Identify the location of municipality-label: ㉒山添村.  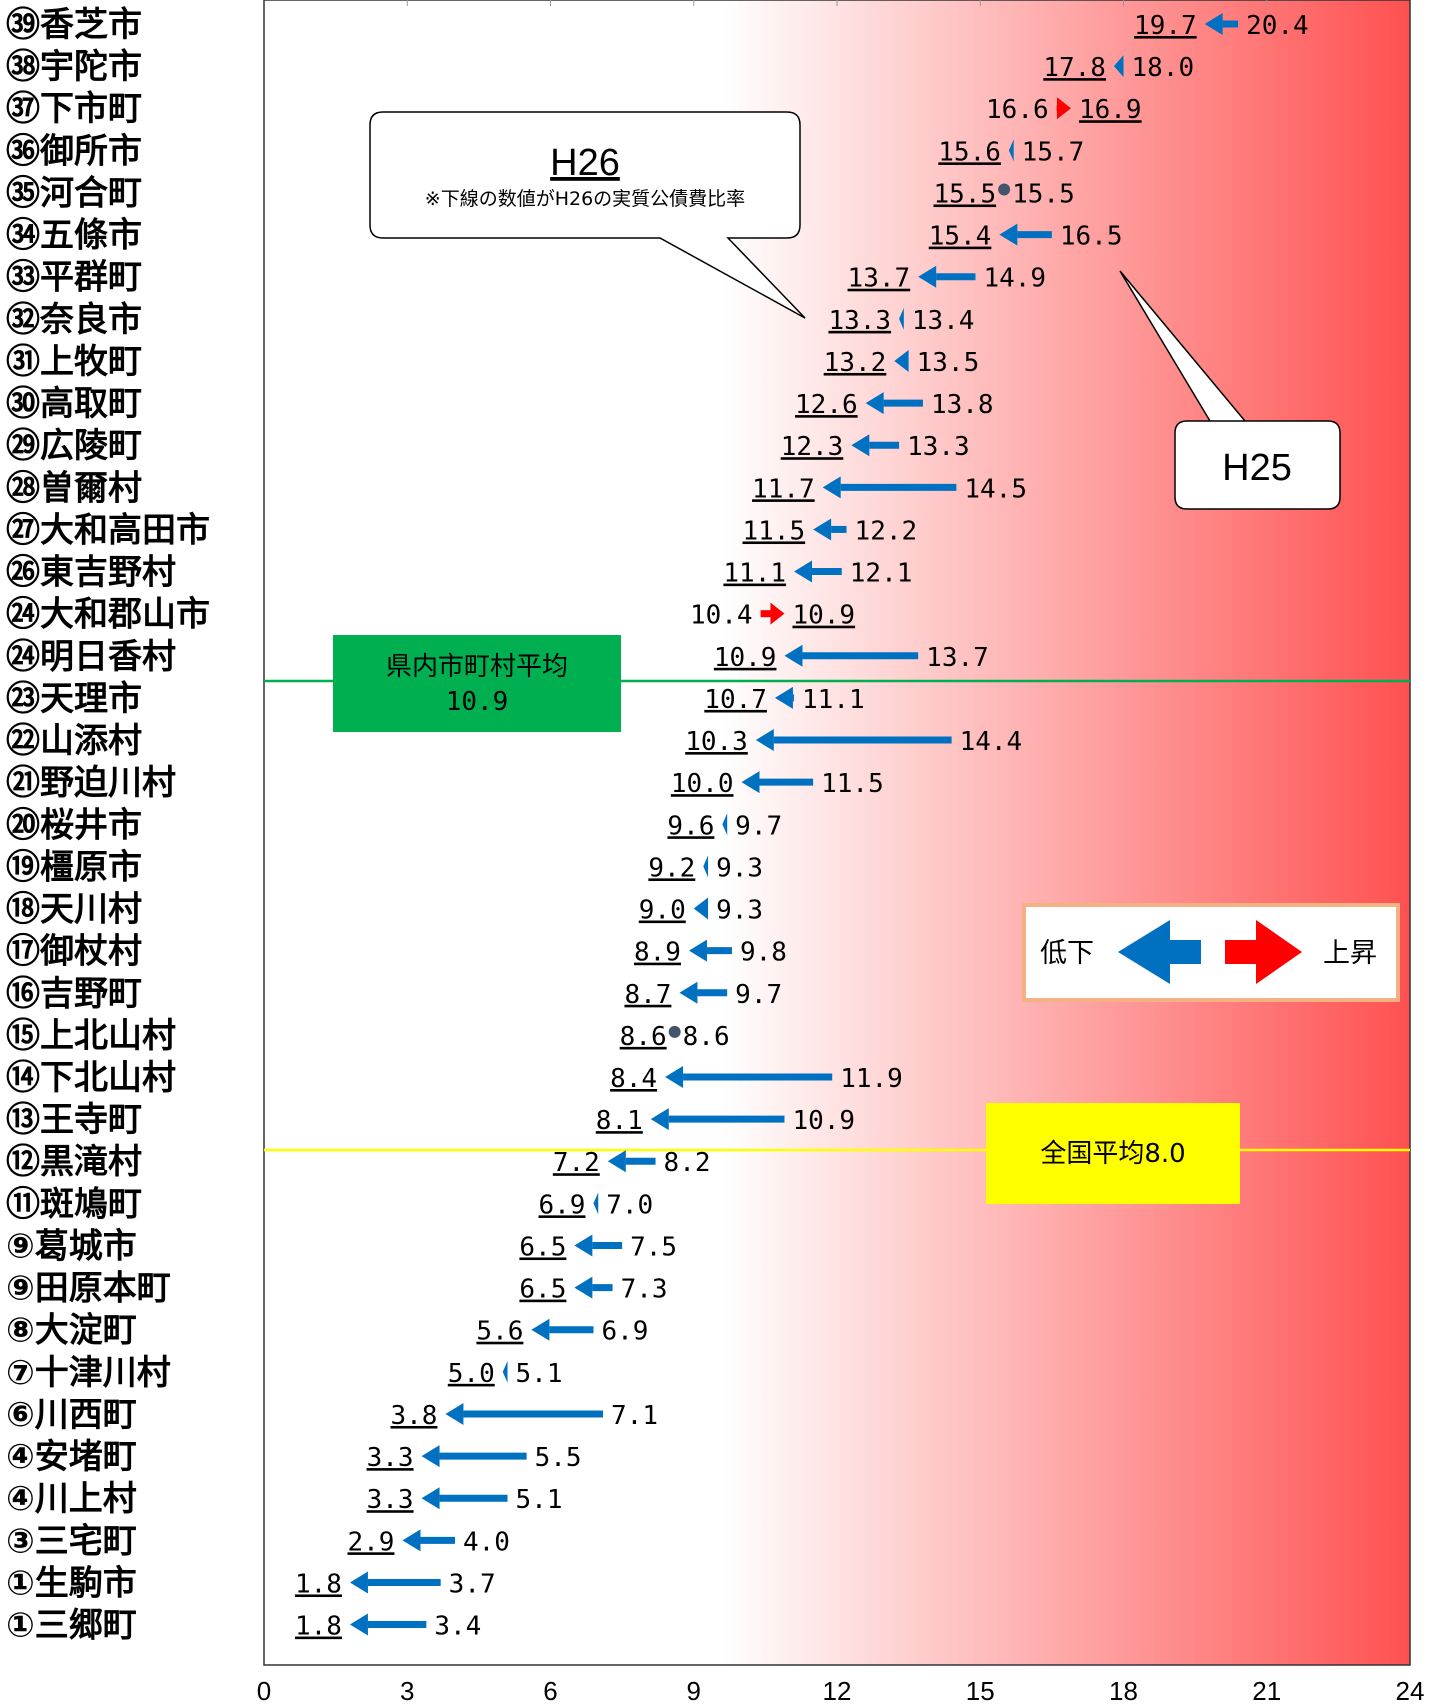
(74, 741).